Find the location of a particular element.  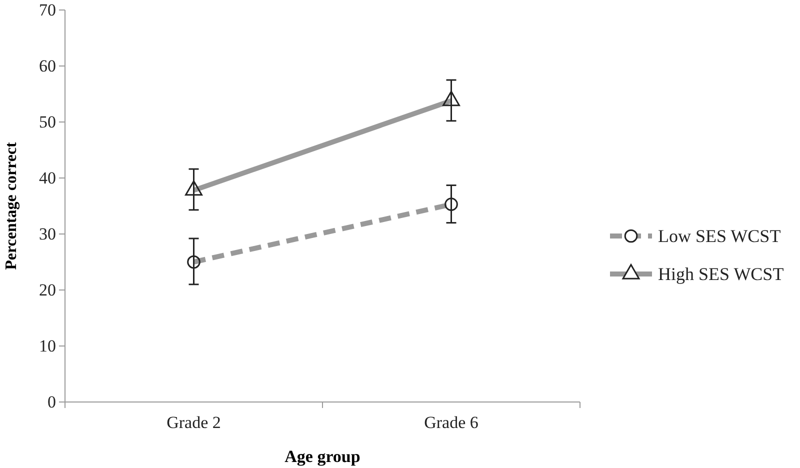

y-tick-label: 50 is located at coordinates (47, 122).